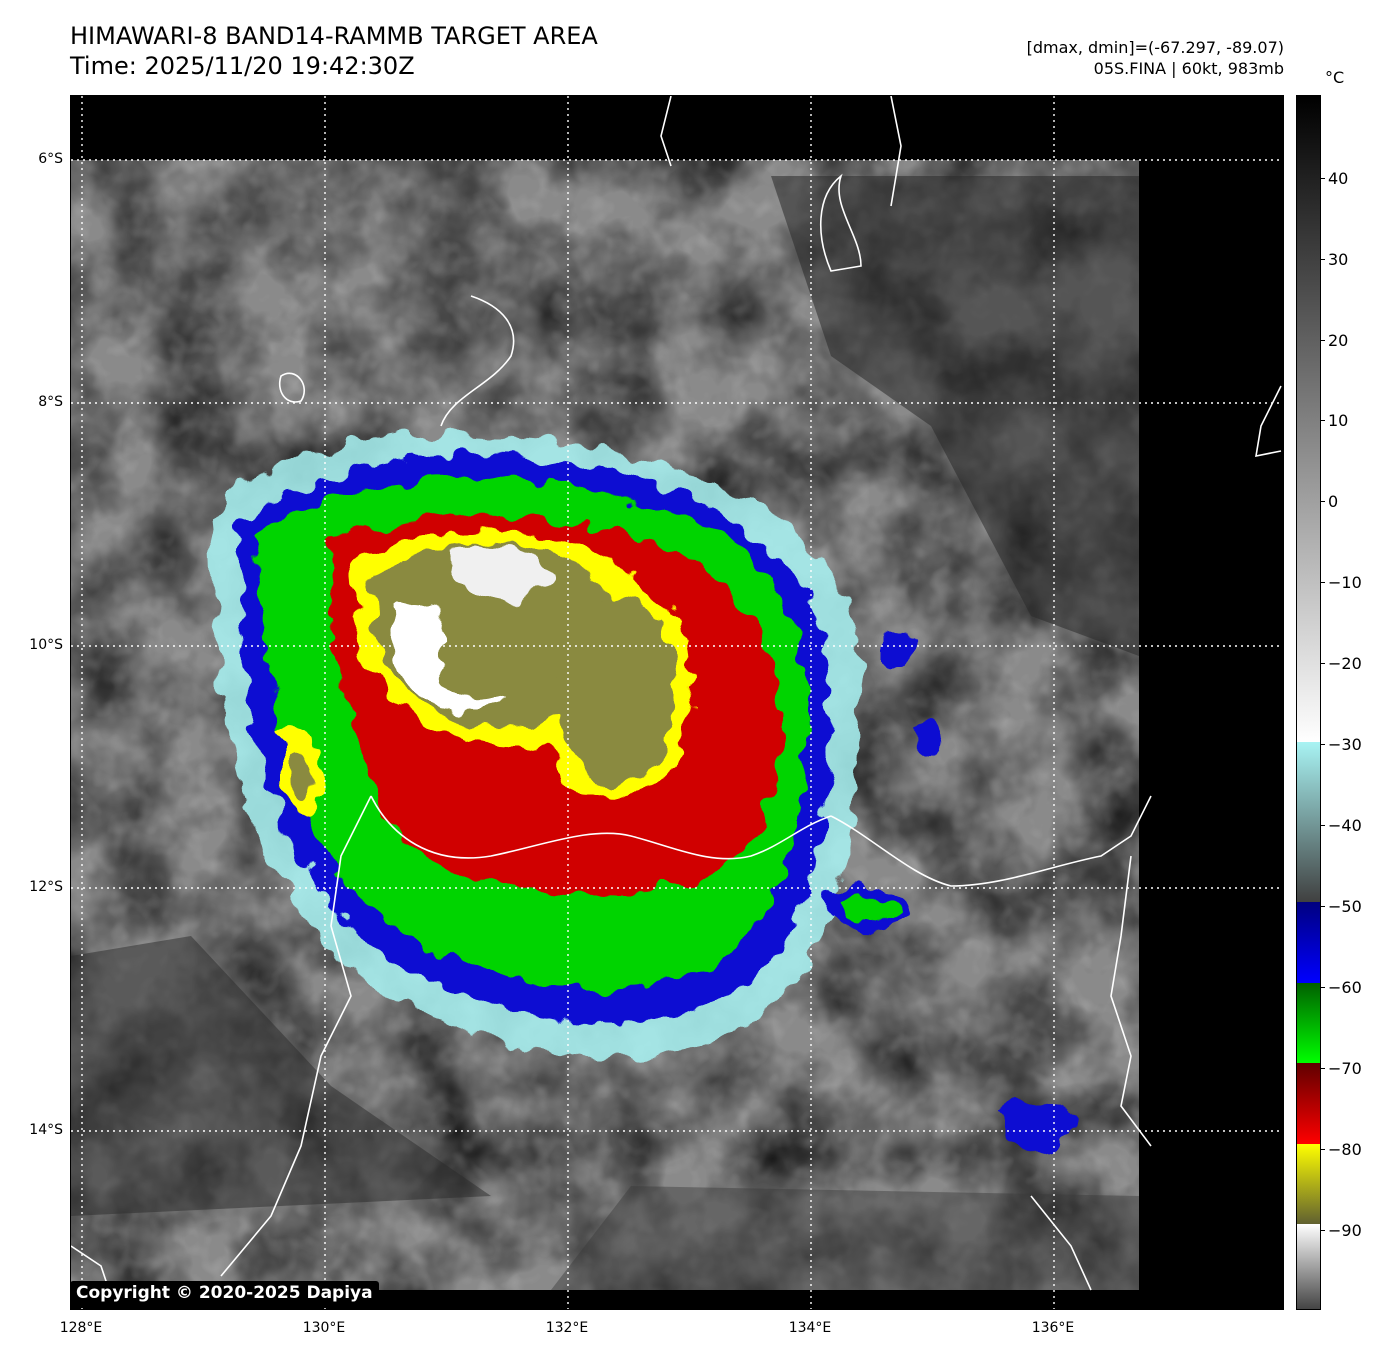  What do you see at coordinates (46, 1130) in the screenshot?
I see `lat-label-14s: 14°S` at bounding box center [46, 1130].